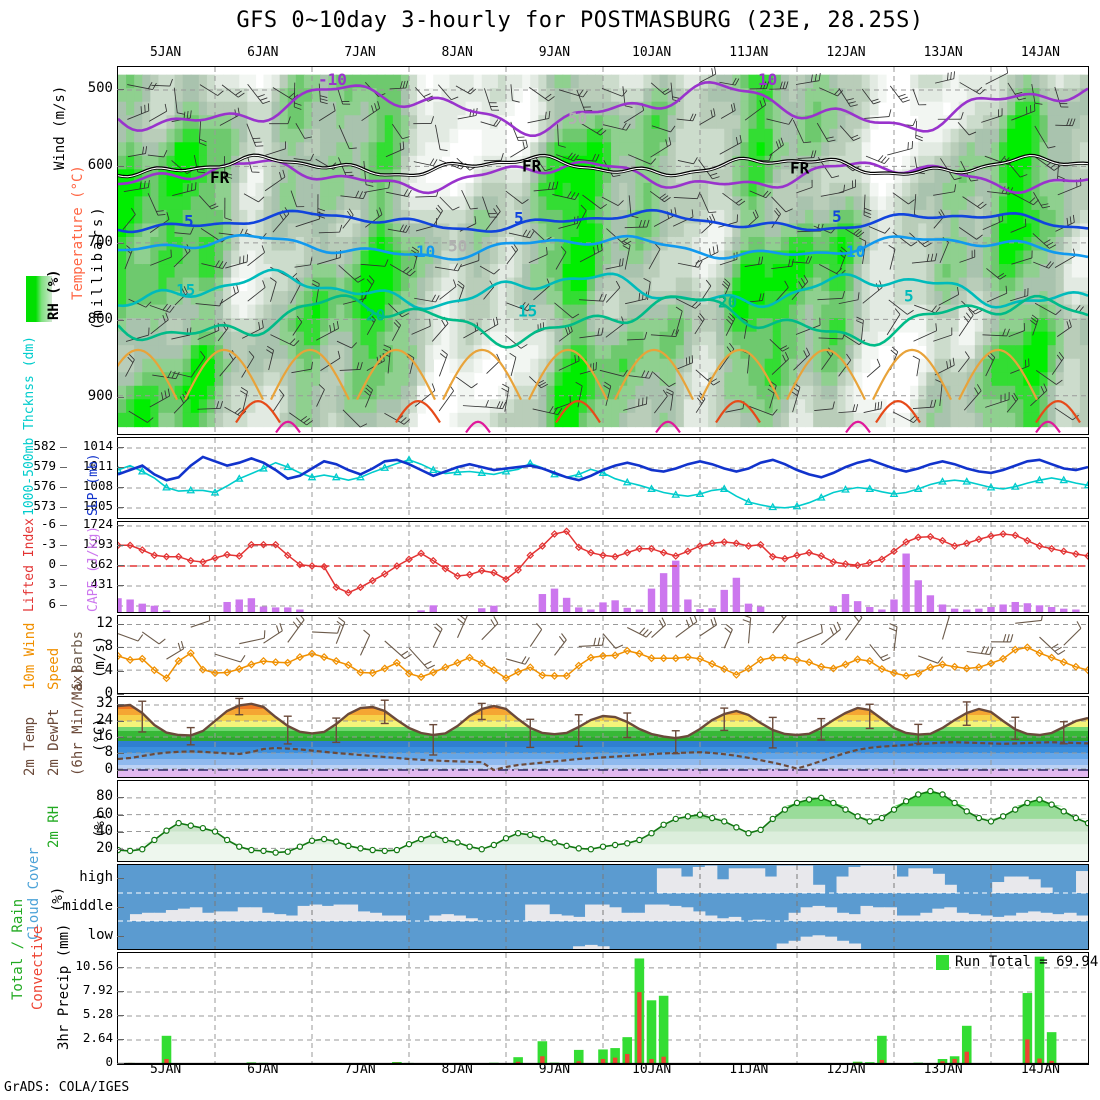 This screenshot has width=1100, height=1100. I want to click on axis-tick-label: 6, so click(52, 603).